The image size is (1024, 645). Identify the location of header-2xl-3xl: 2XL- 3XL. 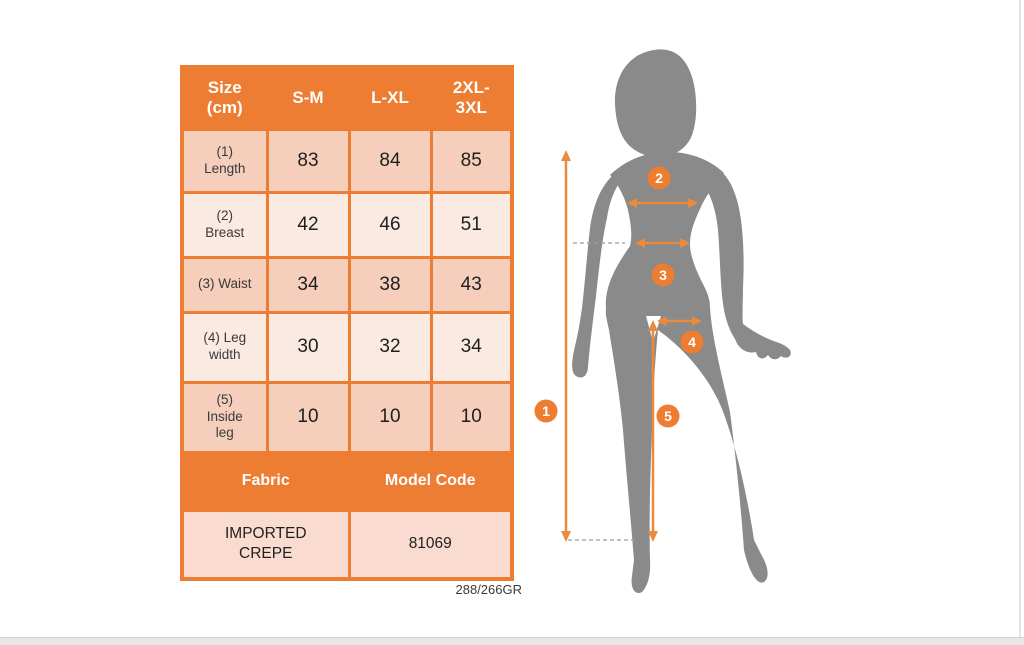
(471, 98).